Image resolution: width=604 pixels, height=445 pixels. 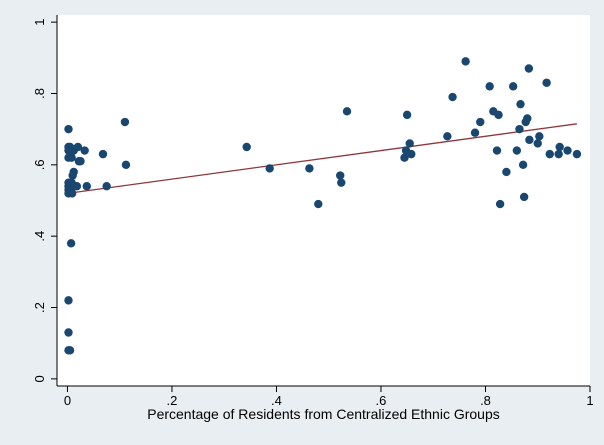 I want to click on y-tick-label: 1, so click(x=39, y=22).